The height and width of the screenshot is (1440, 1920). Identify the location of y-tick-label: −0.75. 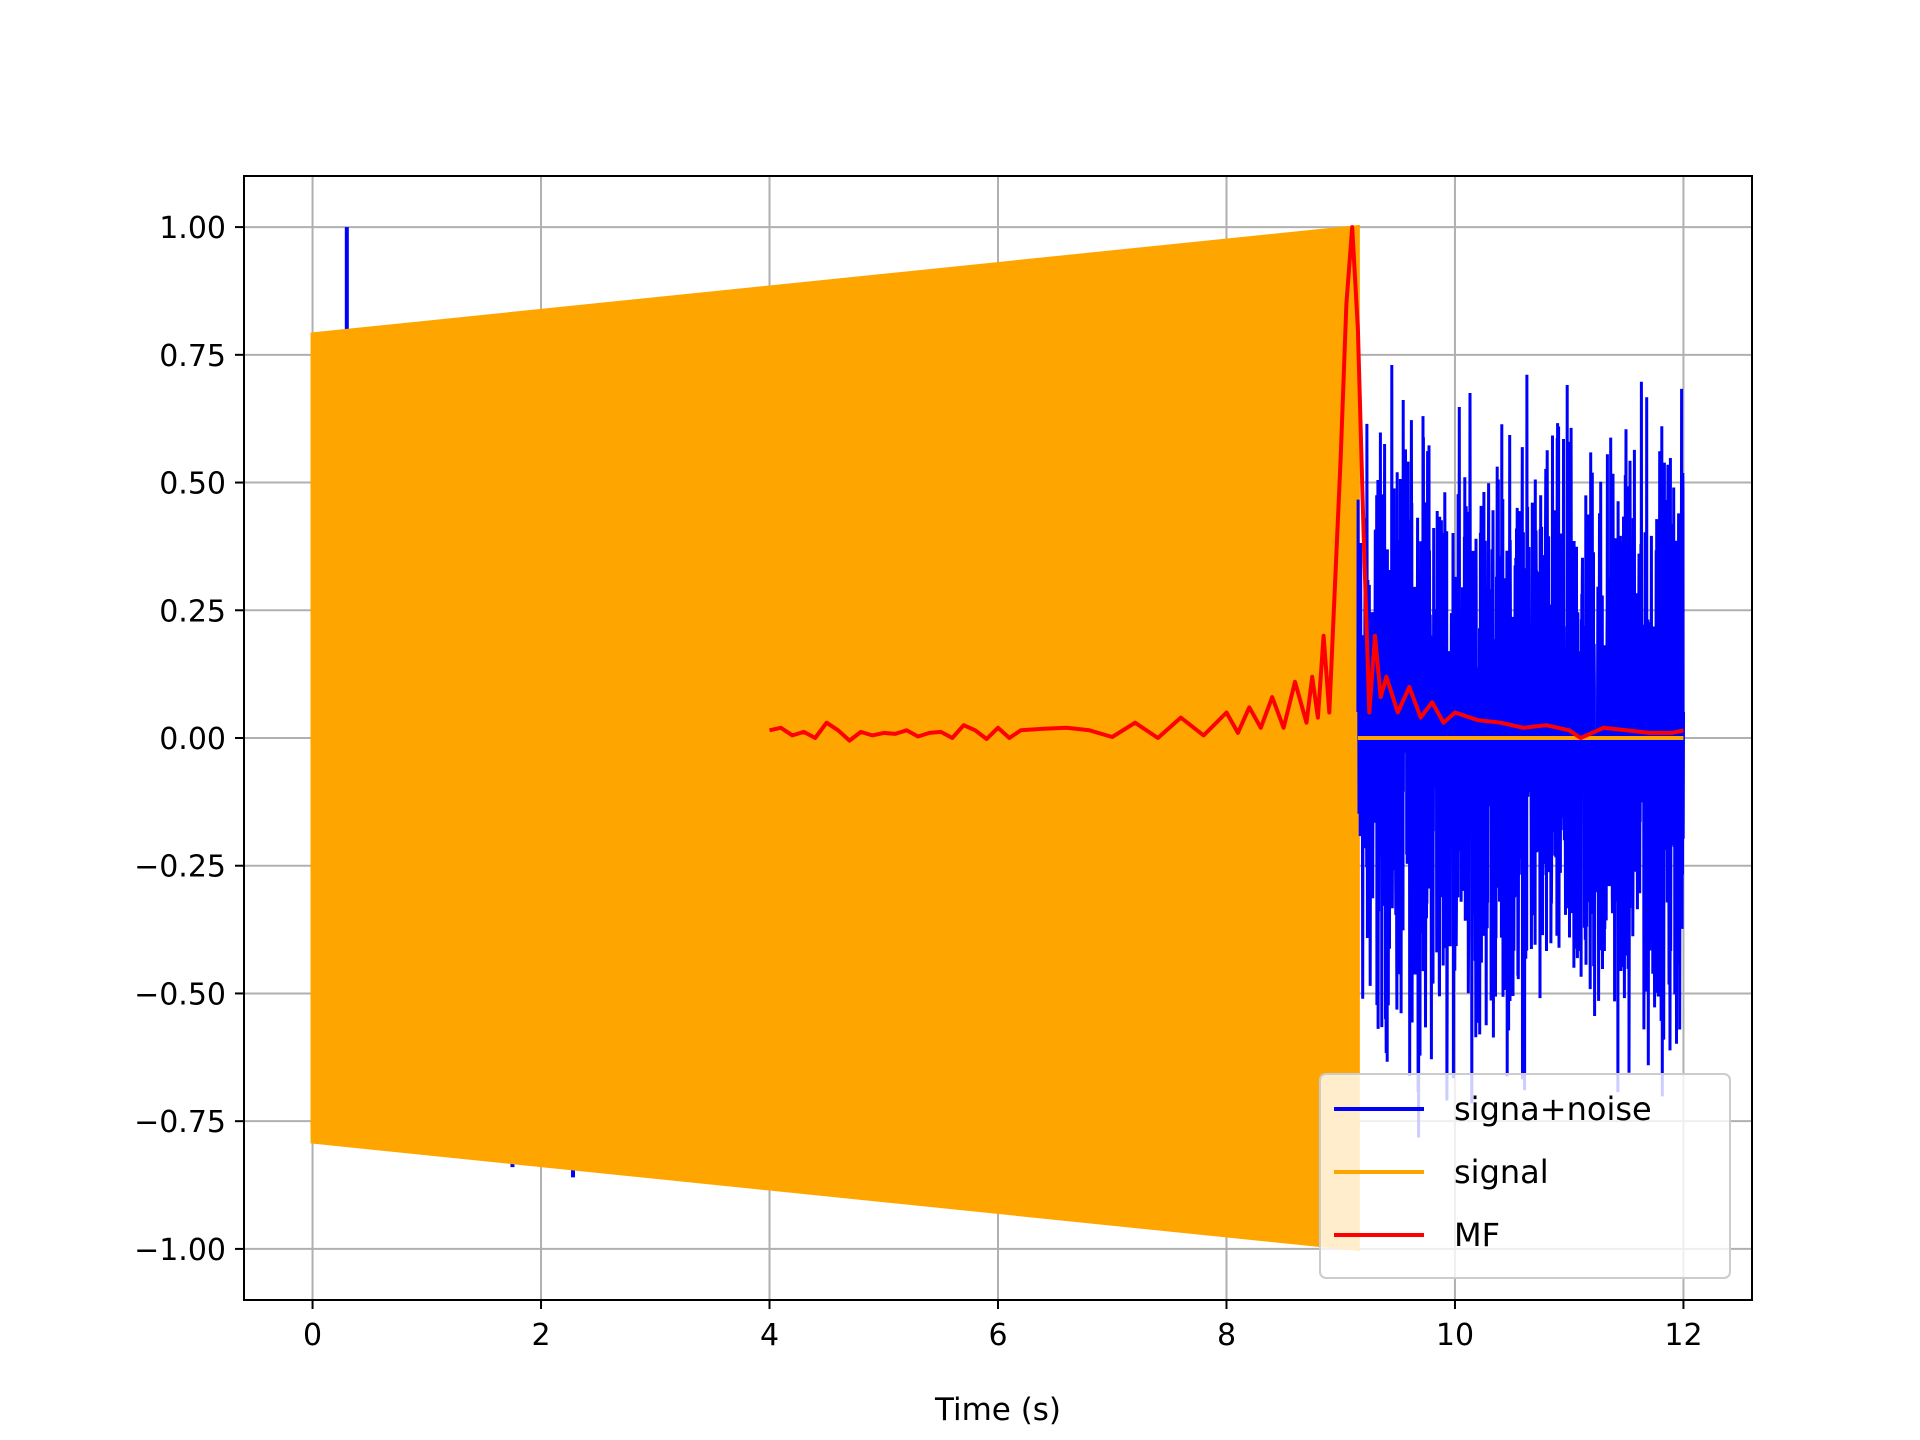
(180, 1122).